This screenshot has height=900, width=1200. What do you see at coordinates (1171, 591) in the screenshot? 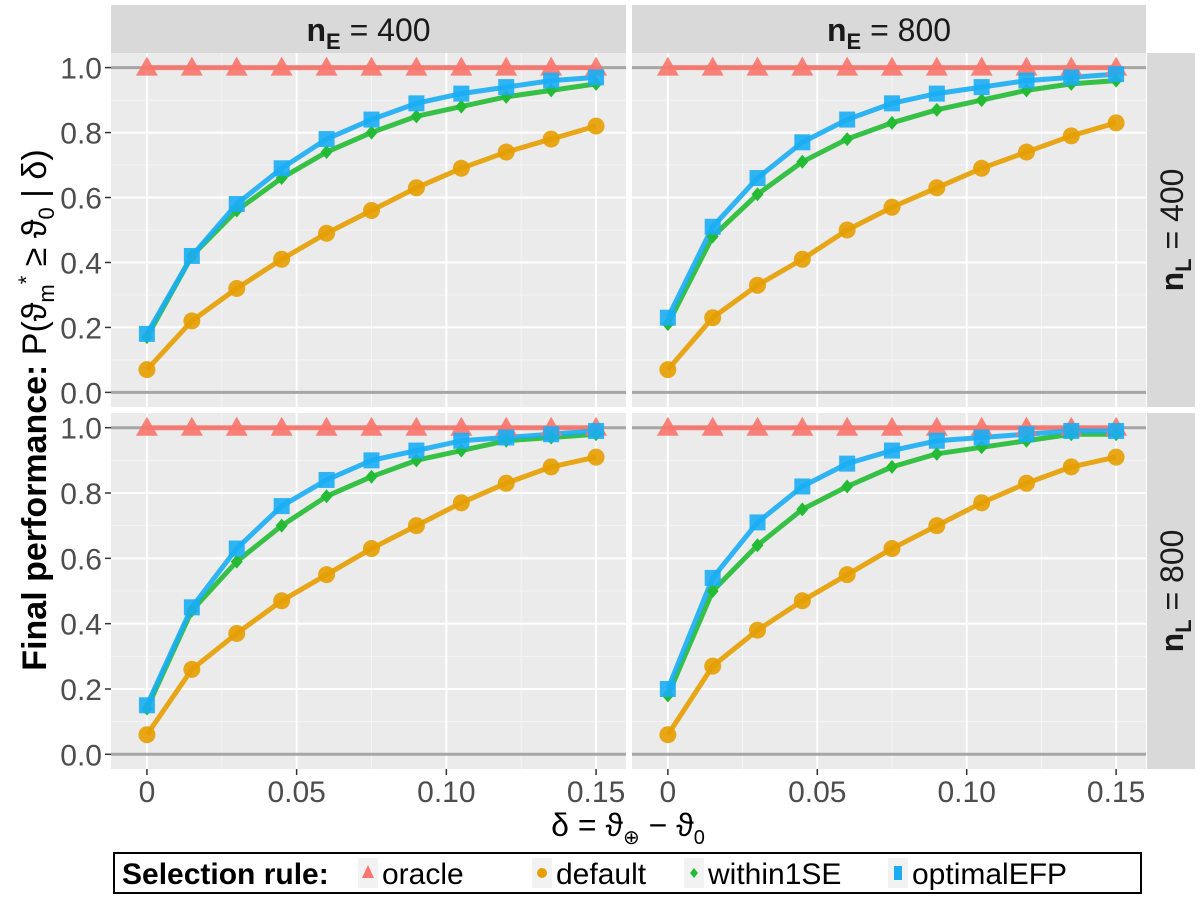
I see `row-strip-1: nL = 800` at bounding box center [1171, 591].